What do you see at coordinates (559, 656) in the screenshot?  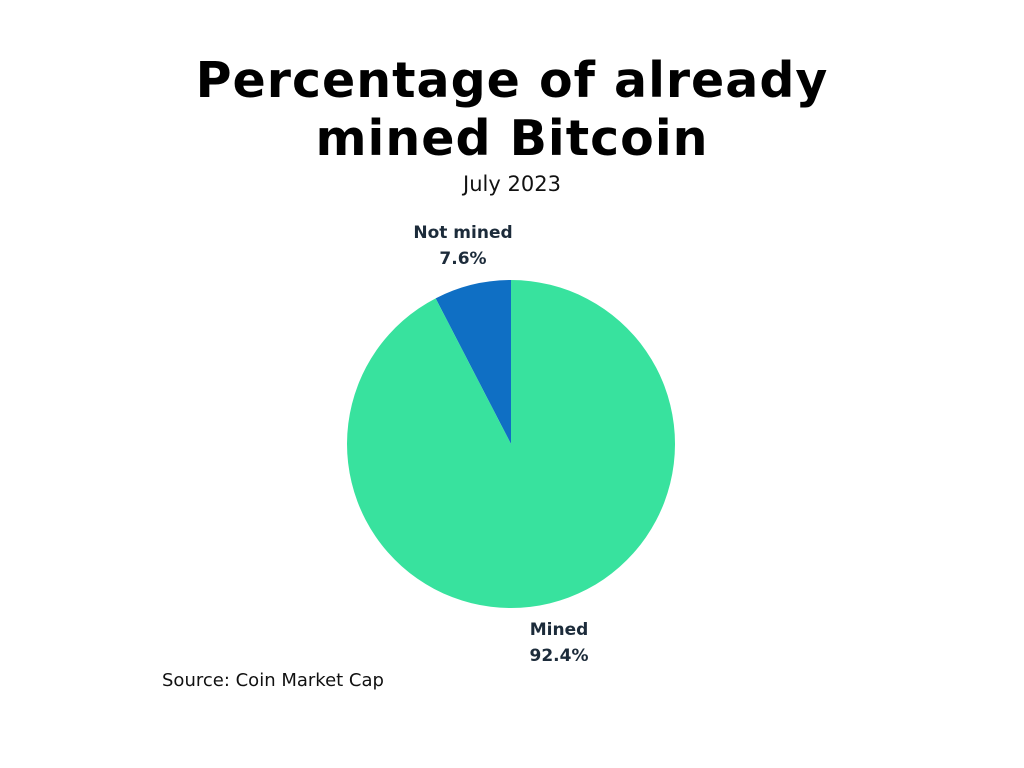 I see `slice-value-mined: 92.4%` at bounding box center [559, 656].